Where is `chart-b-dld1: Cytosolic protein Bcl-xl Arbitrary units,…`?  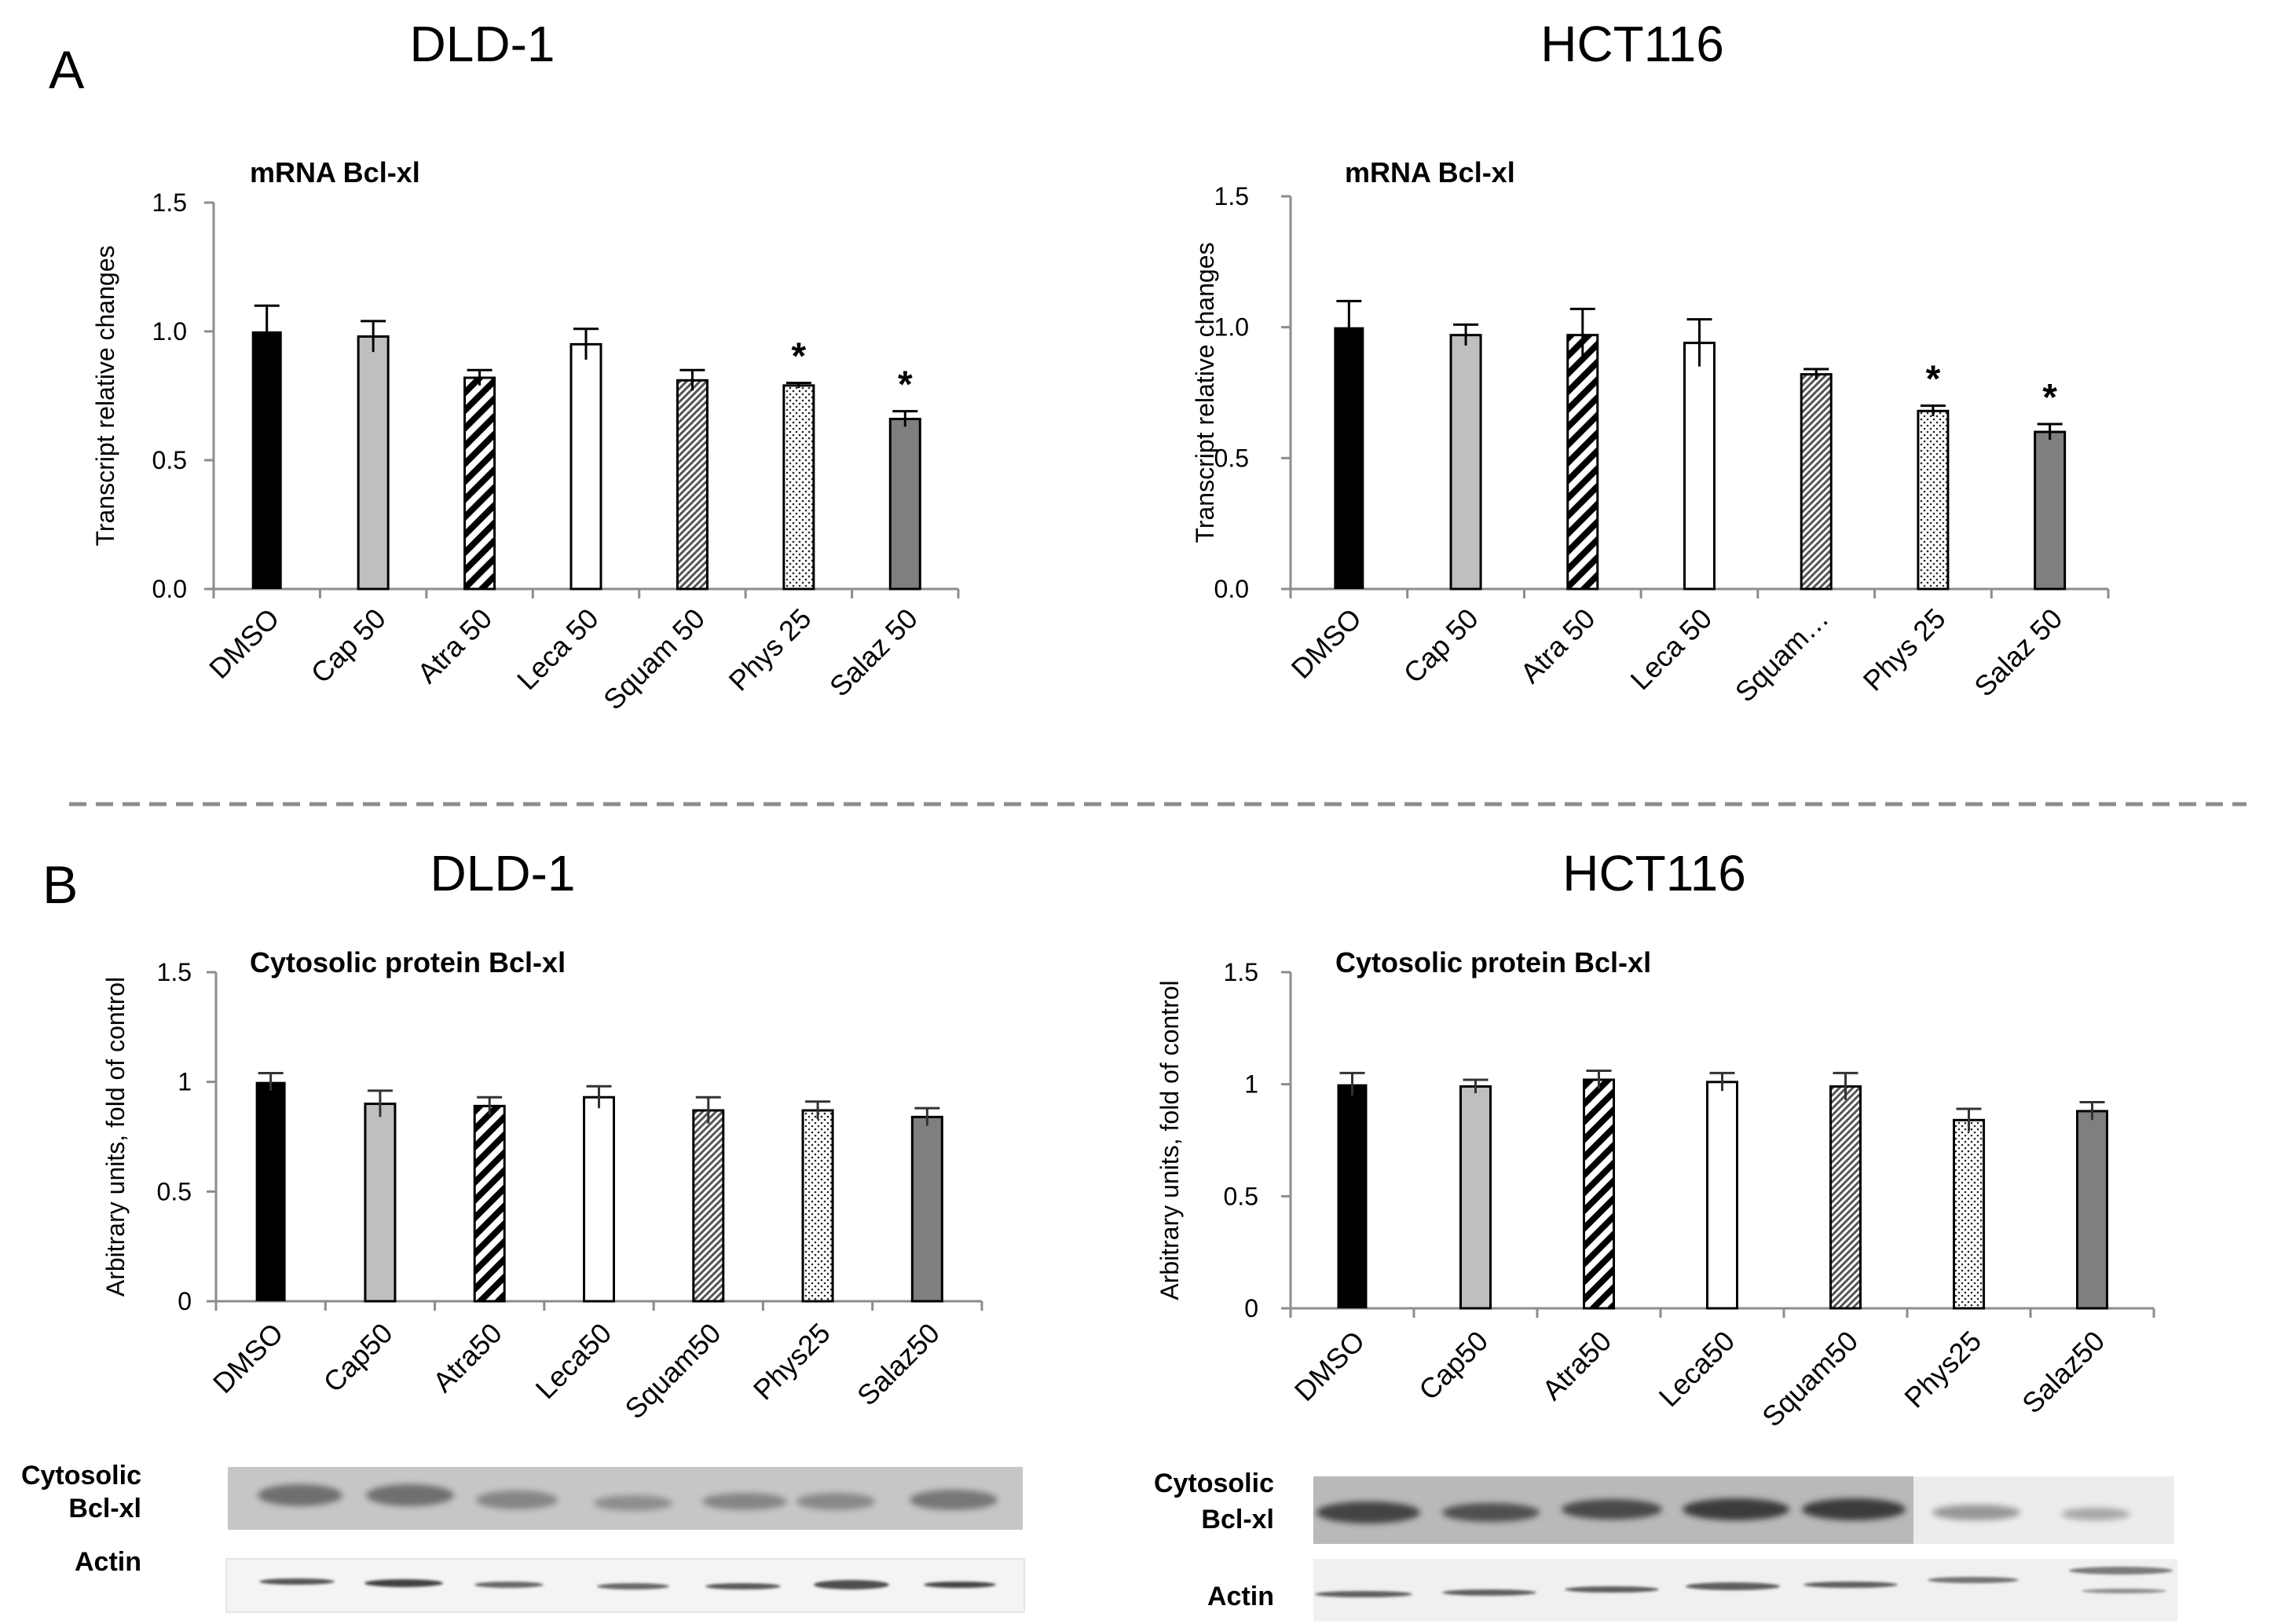 chart-b-dld1: Cytosolic protein Bcl-xl Arbitrary units,… is located at coordinates (542, 1185).